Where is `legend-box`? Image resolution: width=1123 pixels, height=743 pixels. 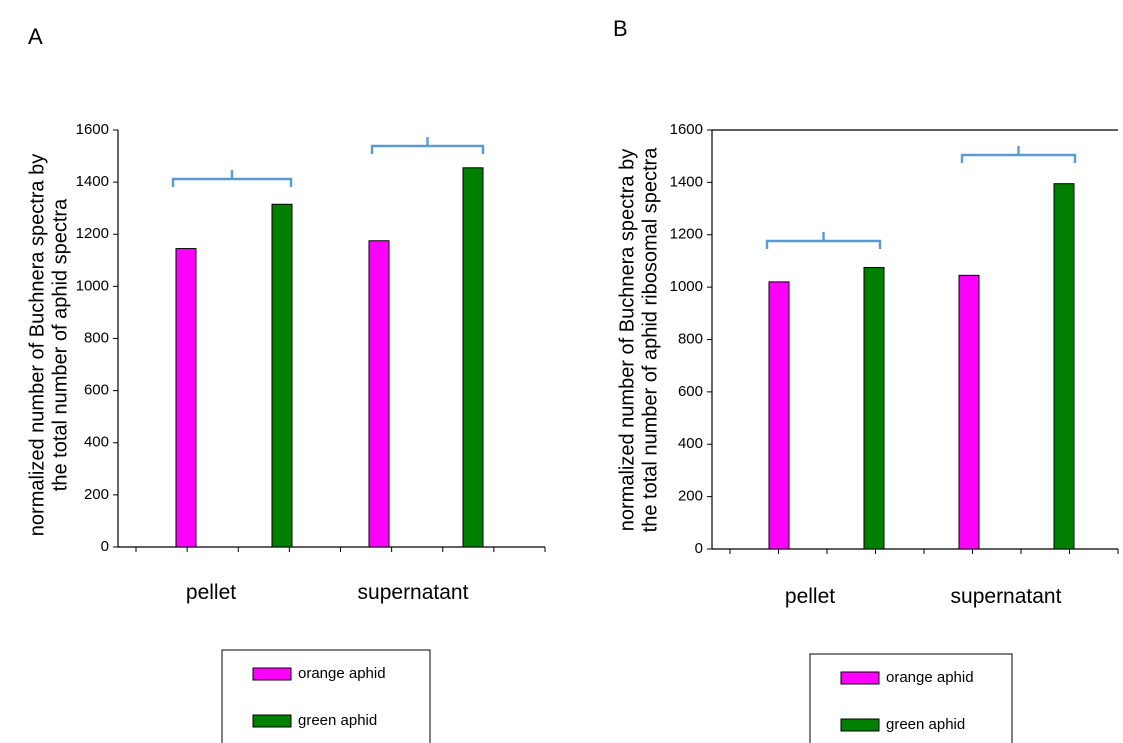
legend-box is located at coordinates (326, 696).